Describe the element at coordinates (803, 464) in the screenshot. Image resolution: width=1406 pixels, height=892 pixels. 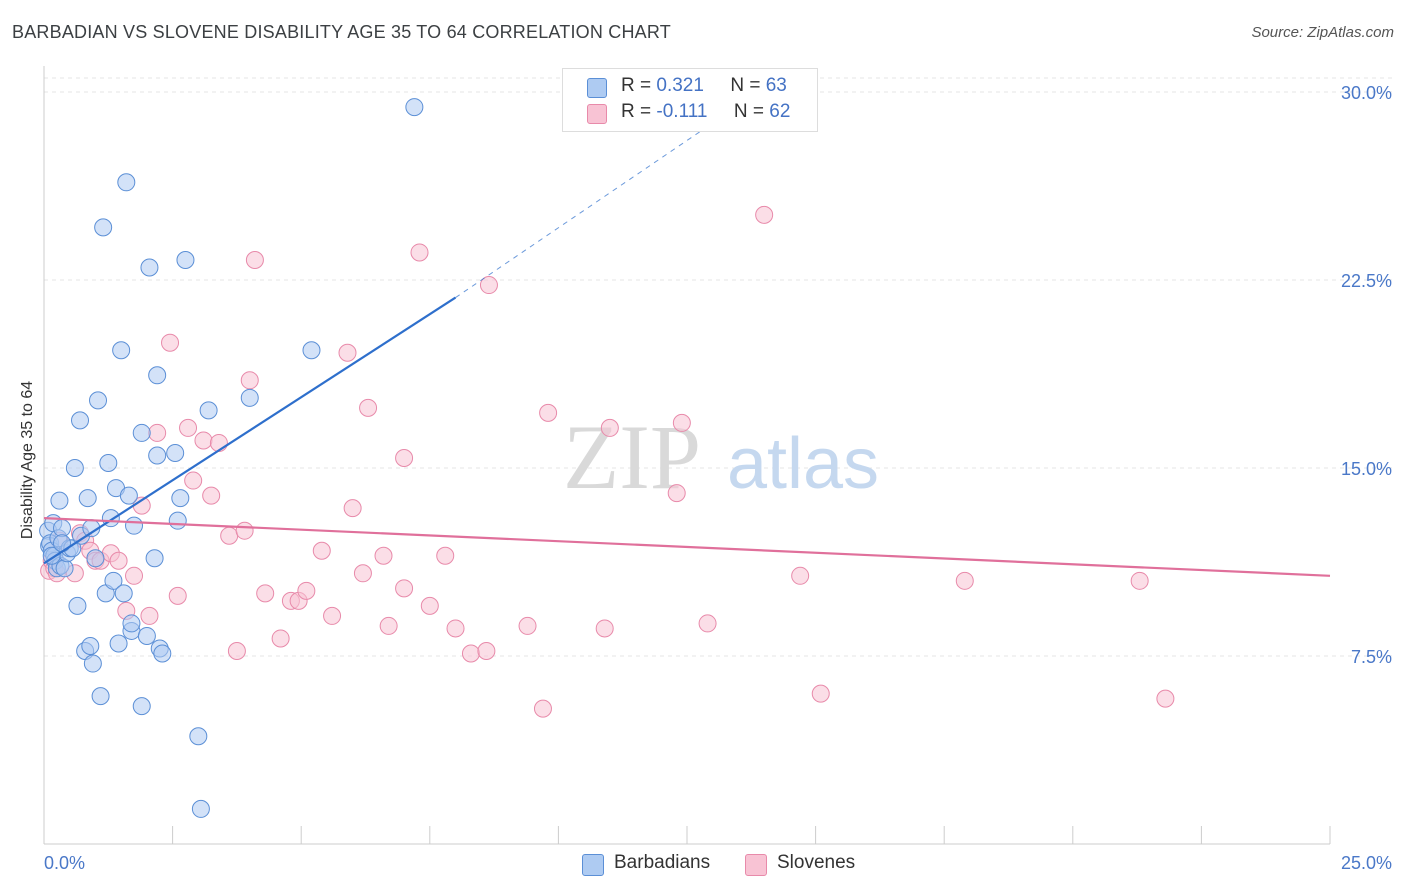
I see `watermark-atlas: atlas` at that location.